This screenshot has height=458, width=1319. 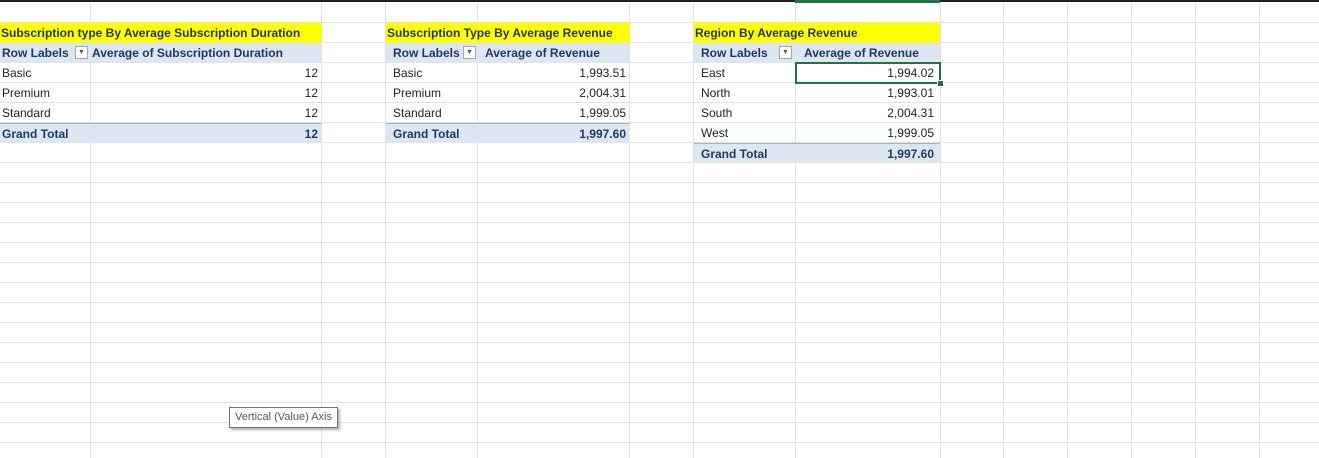 What do you see at coordinates (940, 83) in the screenshot?
I see `fill-handle` at bounding box center [940, 83].